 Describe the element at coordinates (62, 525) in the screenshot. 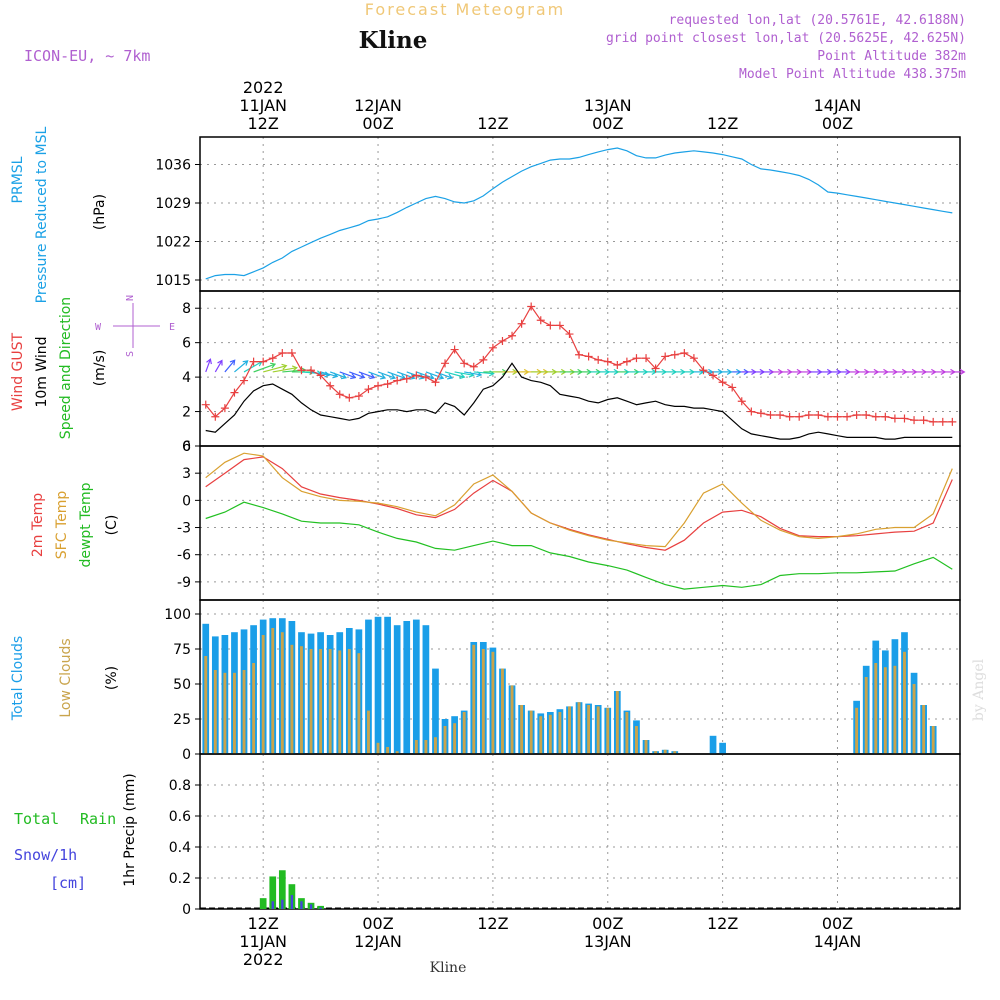

I see `sfc-temp-label: SFC Temp` at that location.